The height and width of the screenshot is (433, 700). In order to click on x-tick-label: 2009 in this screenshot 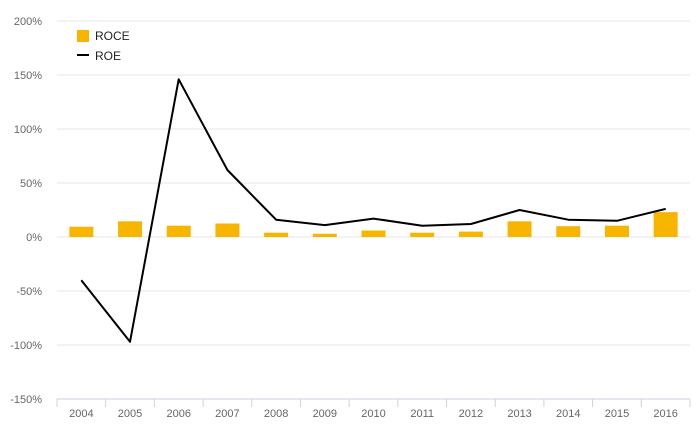, I will do `click(325, 414)`.